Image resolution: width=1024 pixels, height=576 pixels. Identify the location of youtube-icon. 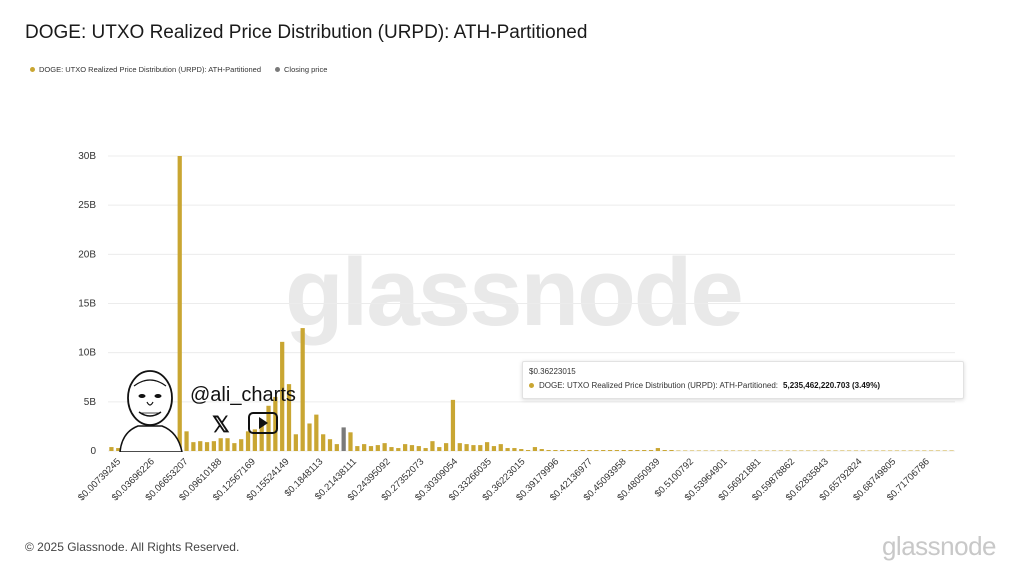
(262, 423).